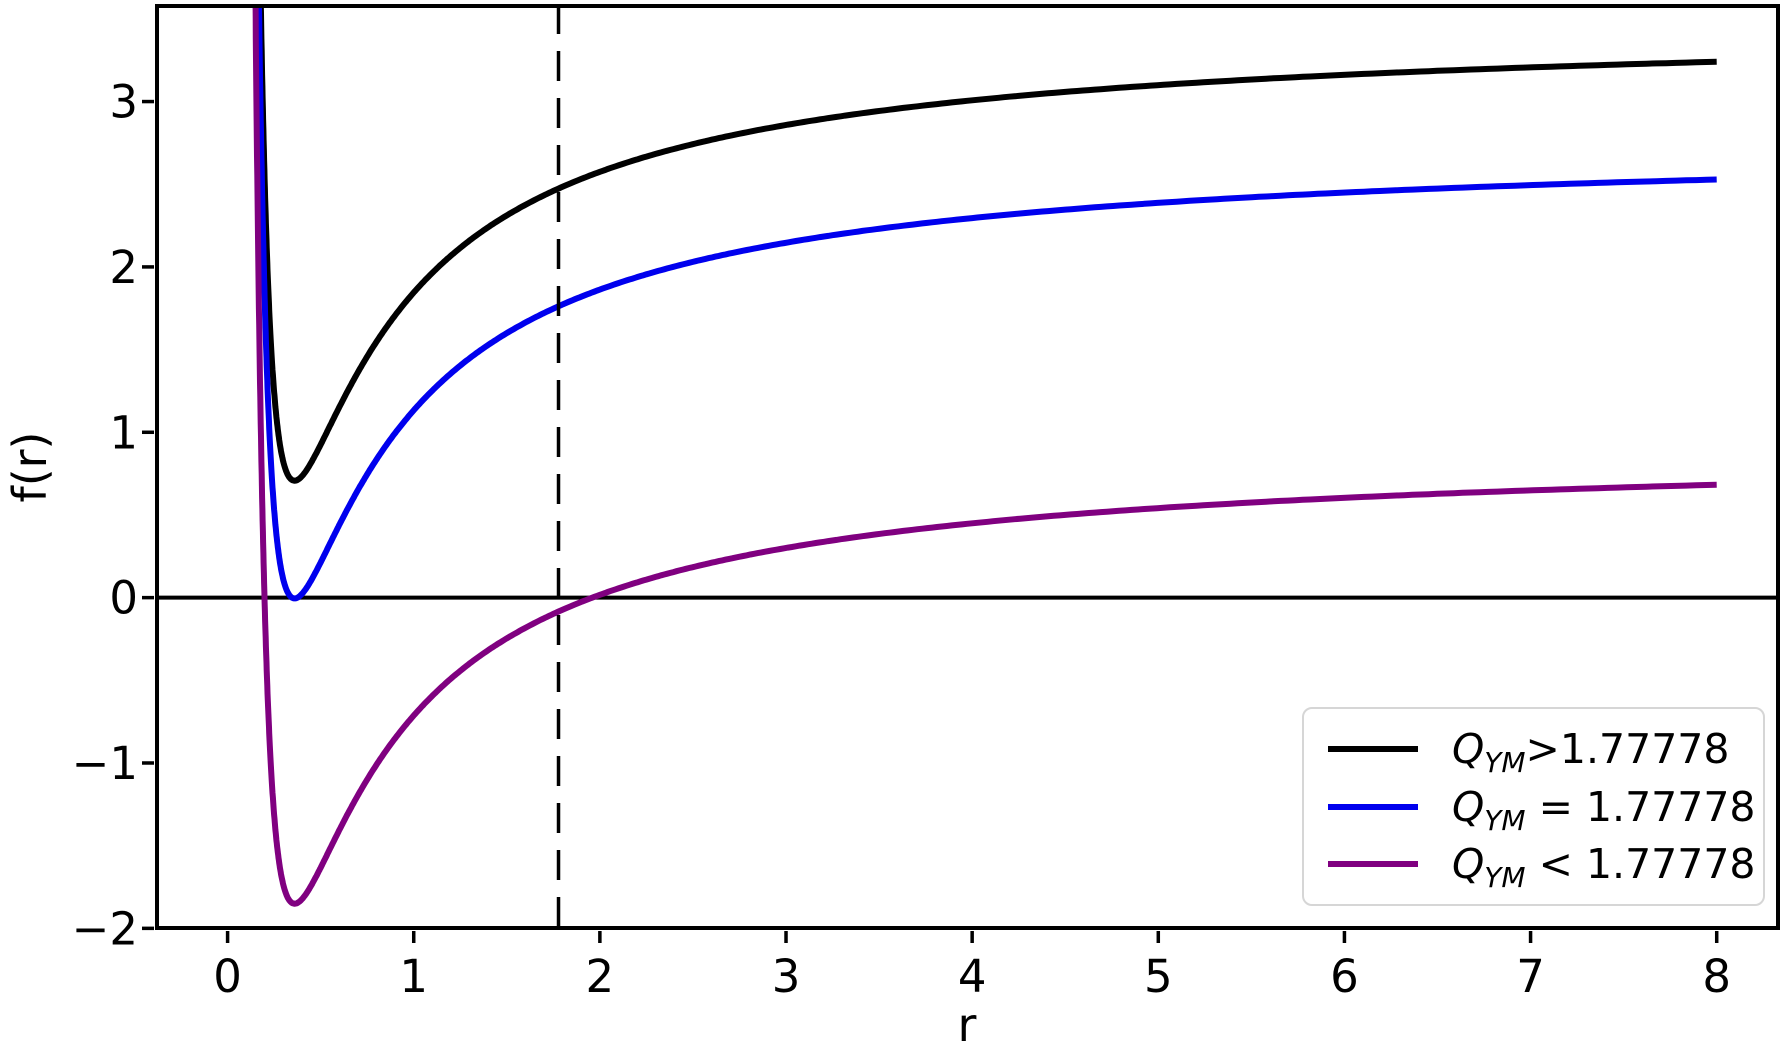  I want to click on y-tick-label: −1, so click(105, 763).